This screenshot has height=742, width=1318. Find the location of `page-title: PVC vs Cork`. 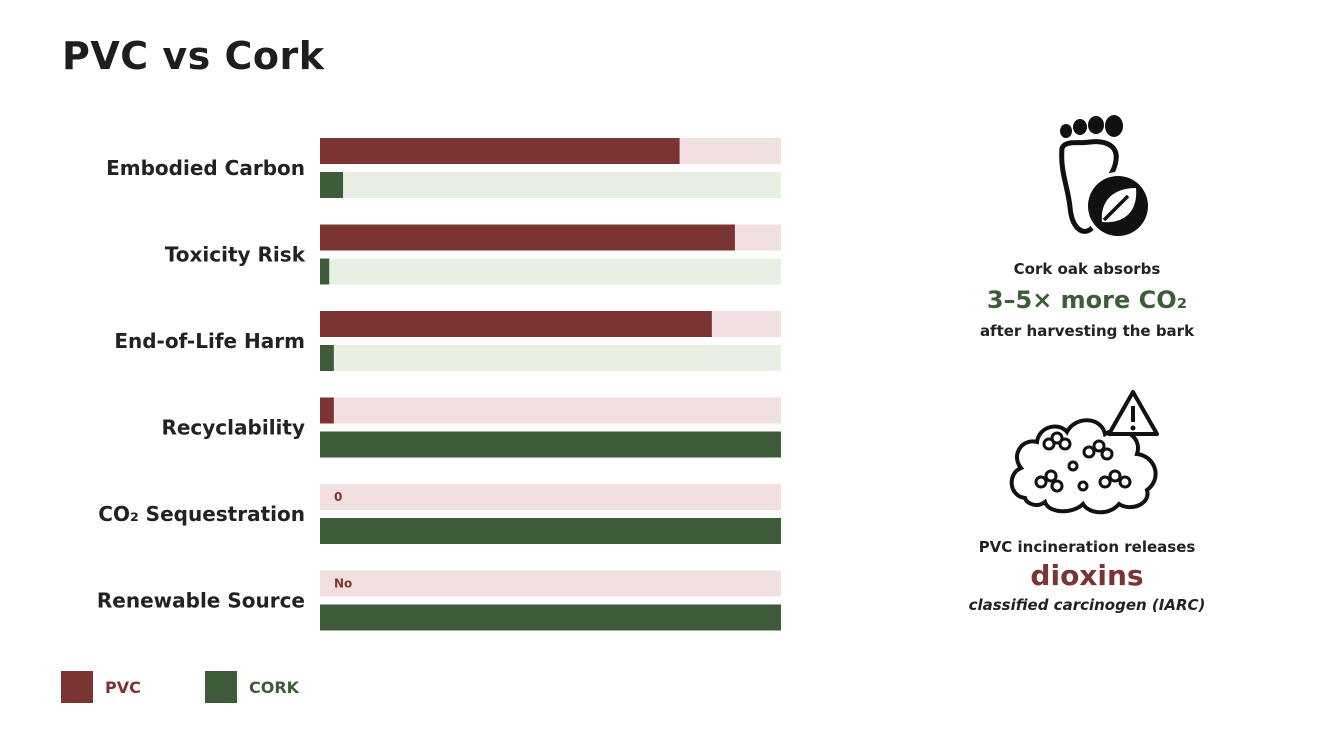

page-title: PVC vs Cork is located at coordinates (193, 56).